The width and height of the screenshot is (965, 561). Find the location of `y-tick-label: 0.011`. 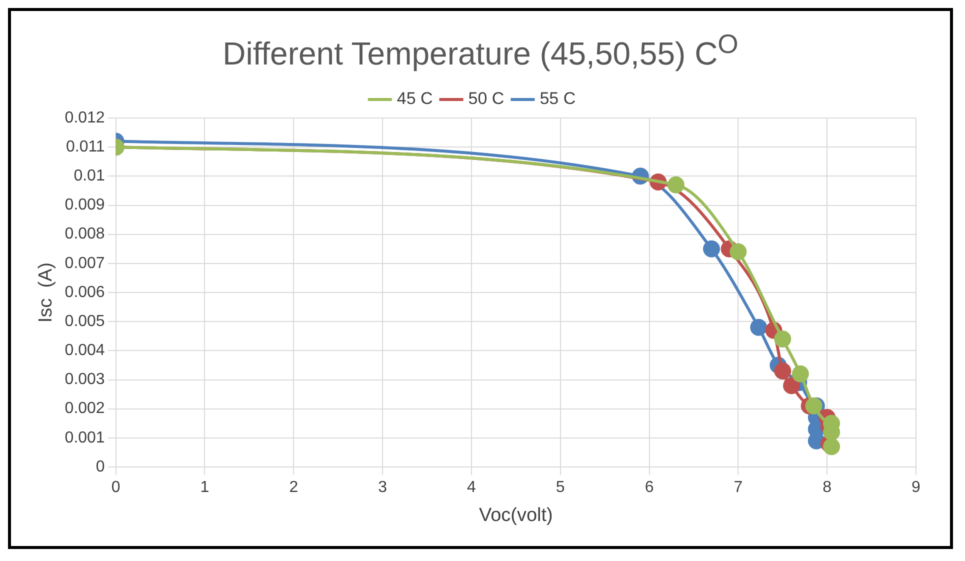

y-tick-label: 0.011 is located at coordinates (85, 147).